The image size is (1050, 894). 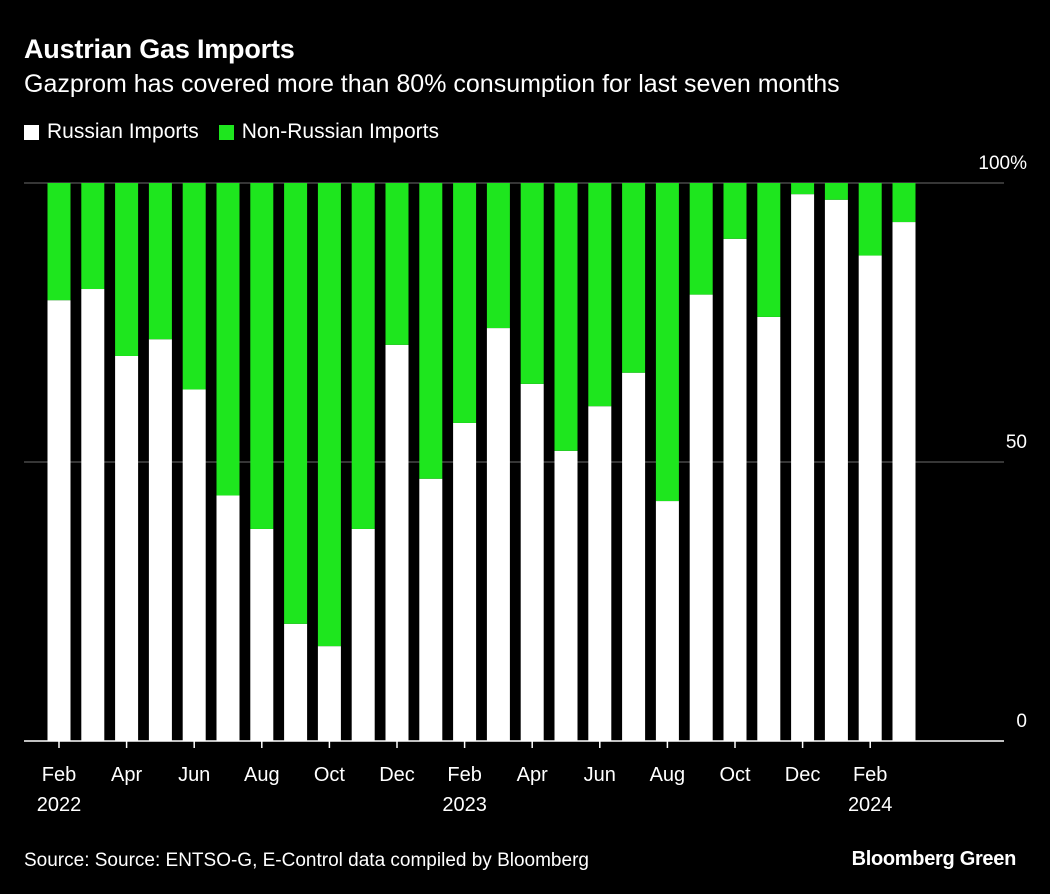 I want to click on legend-label-russian: Russian Imports, so click(x=123, y=131).